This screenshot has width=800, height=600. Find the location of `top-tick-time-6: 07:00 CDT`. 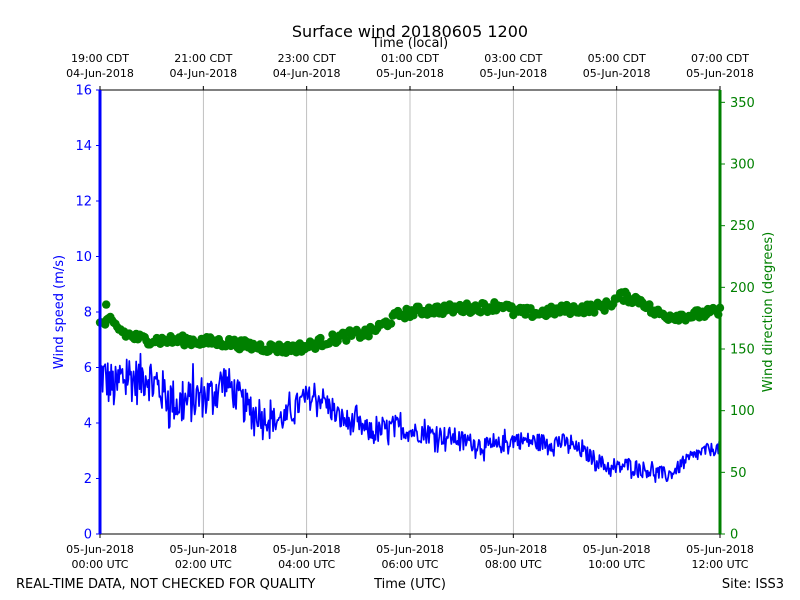

top-tick-time-6: 07:00 CDT is located at coordinates (720, 58).